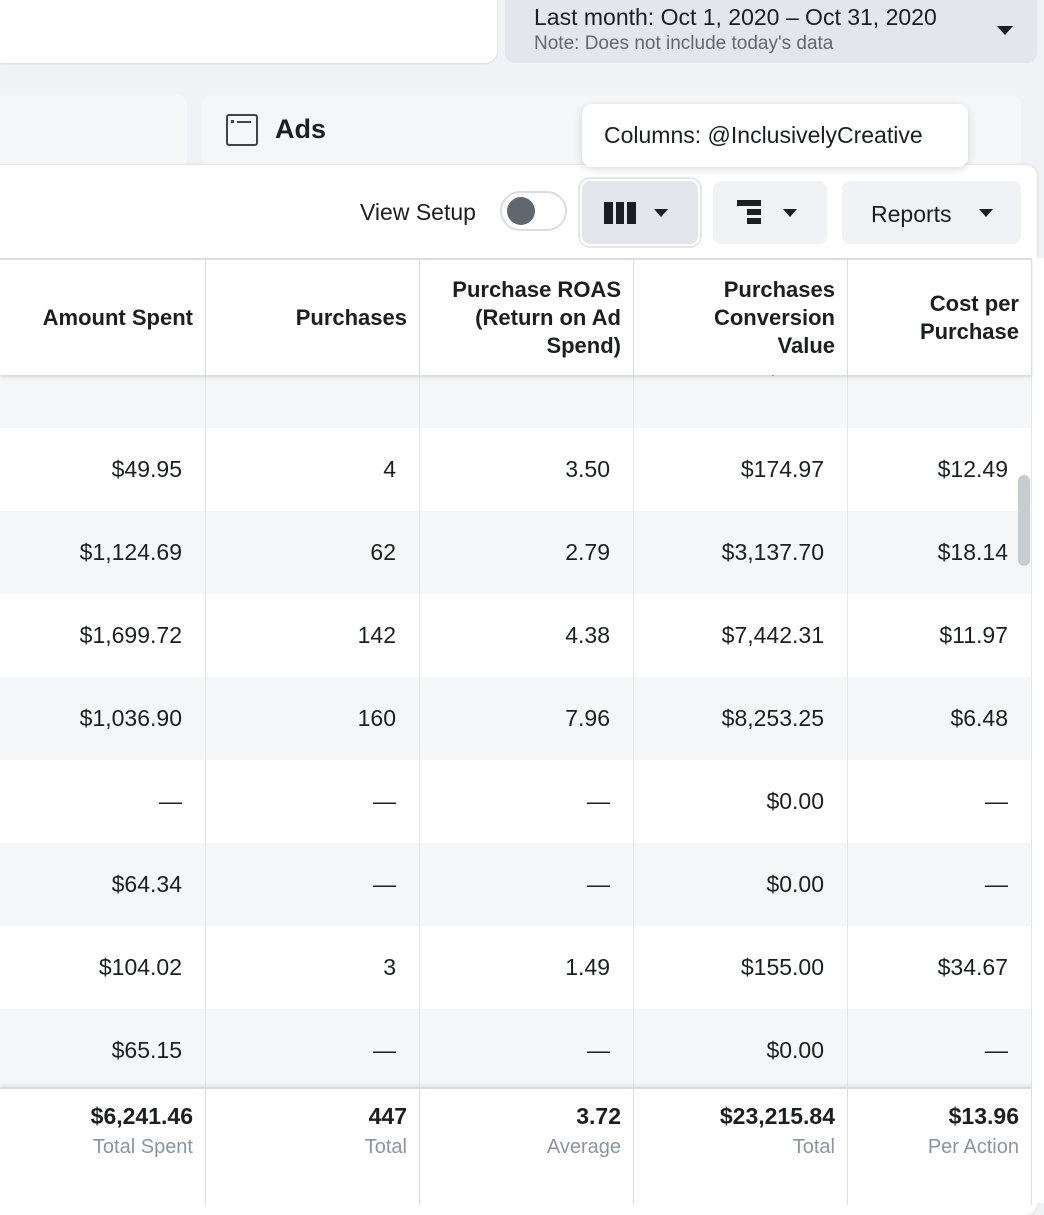  I want to click on table-cell: $104.02, so click(103, 967).